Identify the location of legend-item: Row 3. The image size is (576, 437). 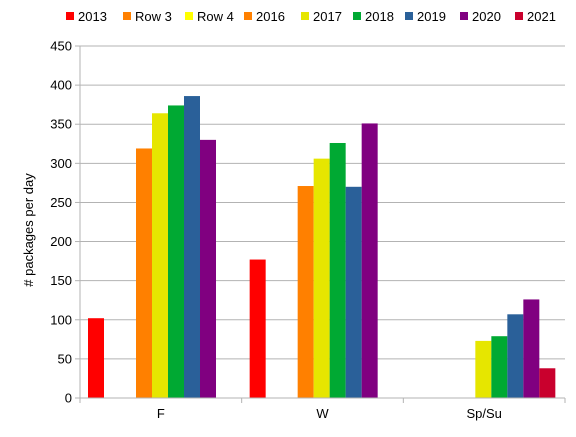
(147, 16).